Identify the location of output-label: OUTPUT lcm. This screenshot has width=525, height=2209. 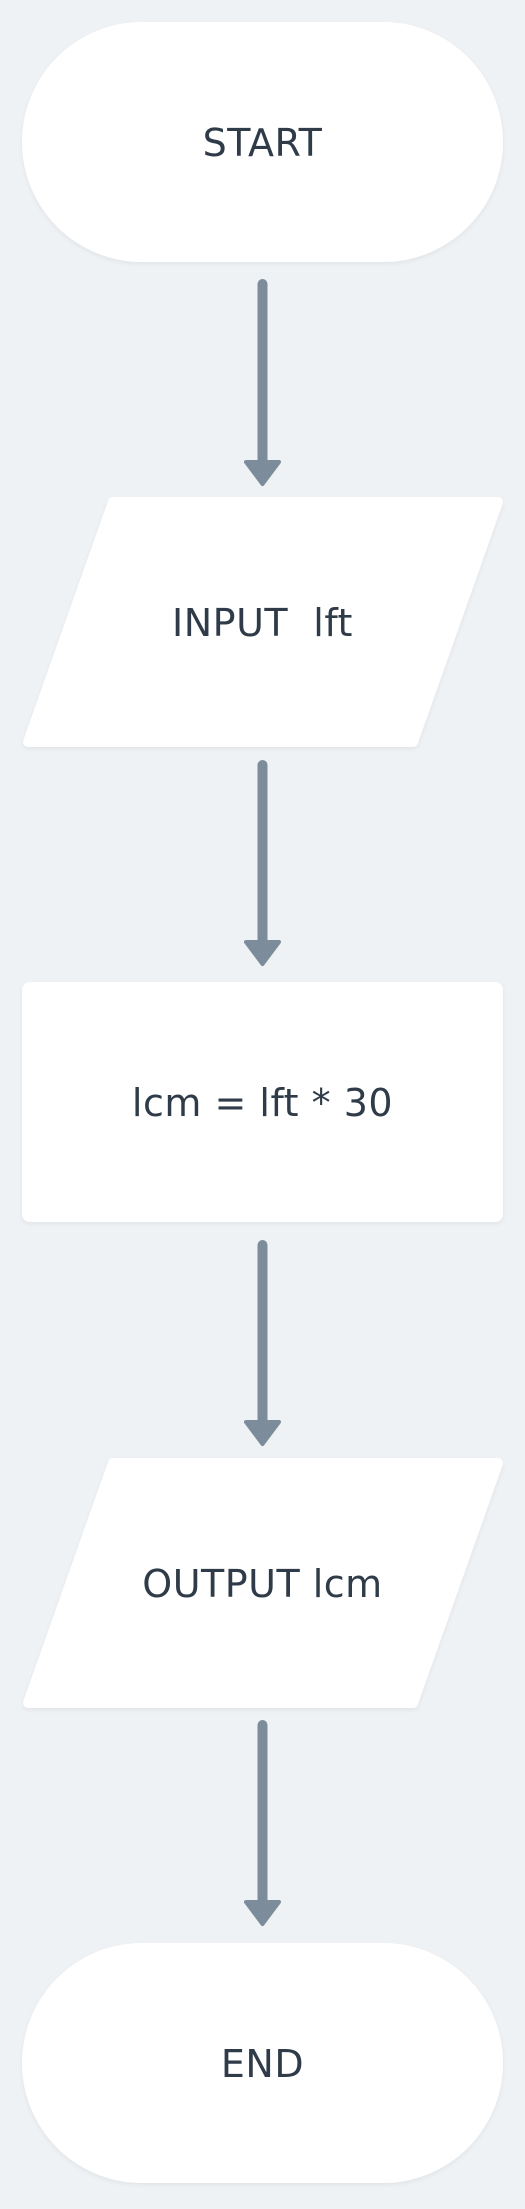
(262, 1584).